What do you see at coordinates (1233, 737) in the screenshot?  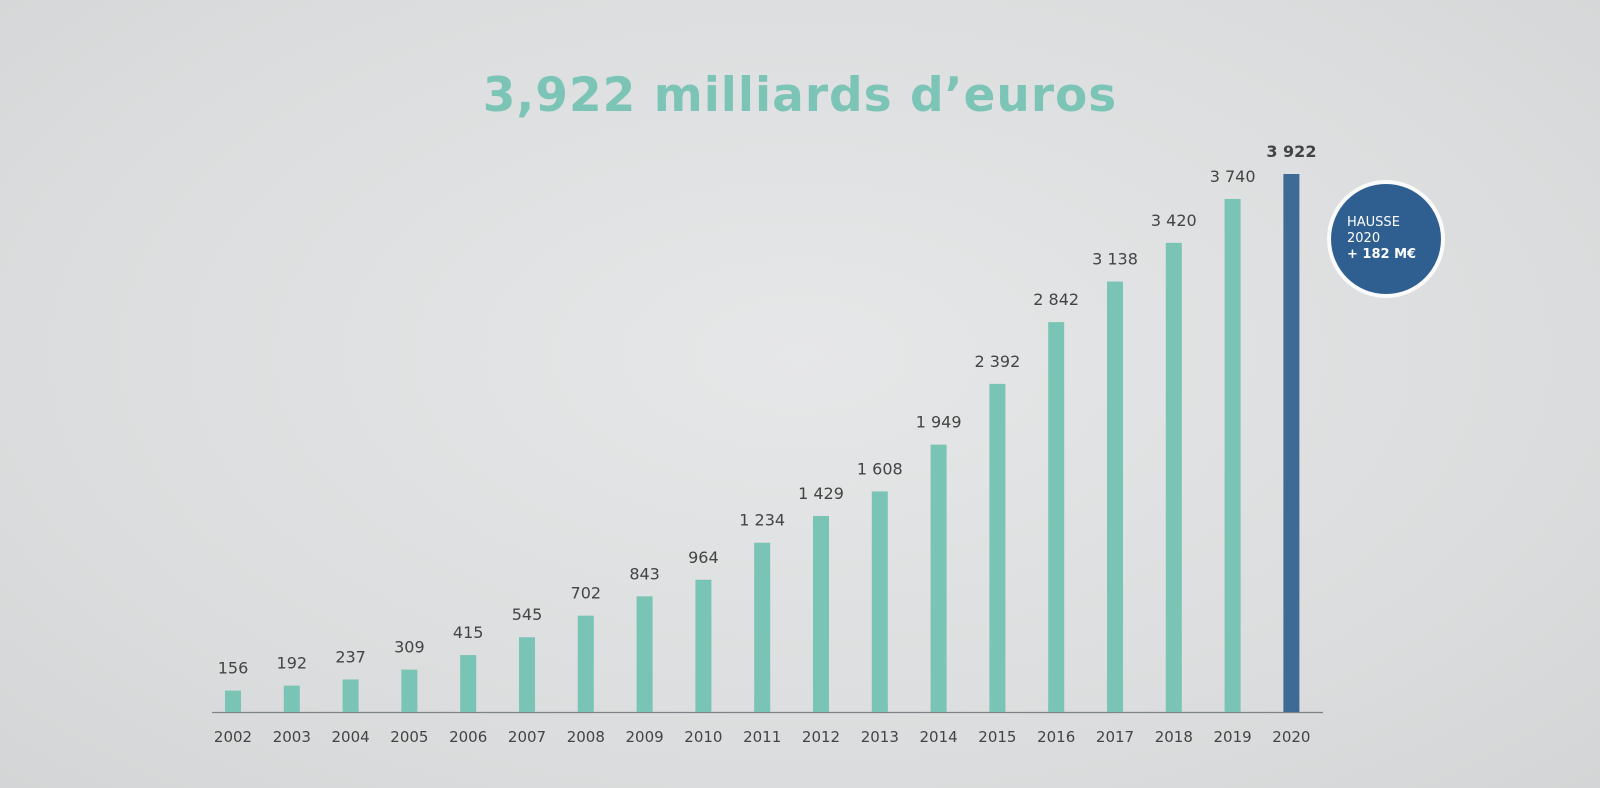 I see `x-tick-label-2019: 2019` at bounding box center [1233, 737].